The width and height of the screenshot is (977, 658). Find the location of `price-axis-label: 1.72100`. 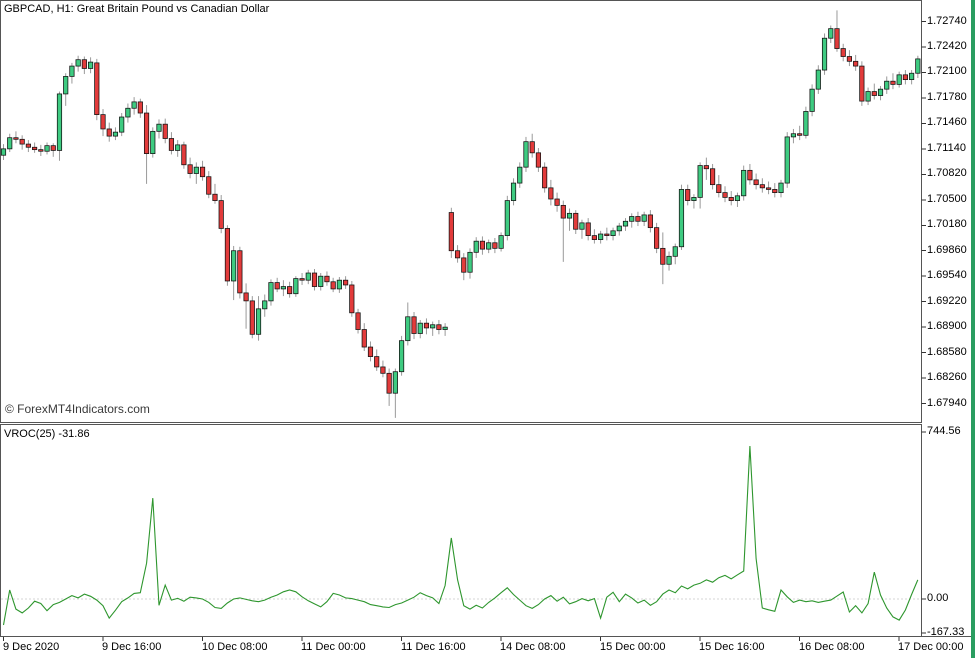

price-axis-label: 1.72100 is located at coordinates (947, 71).